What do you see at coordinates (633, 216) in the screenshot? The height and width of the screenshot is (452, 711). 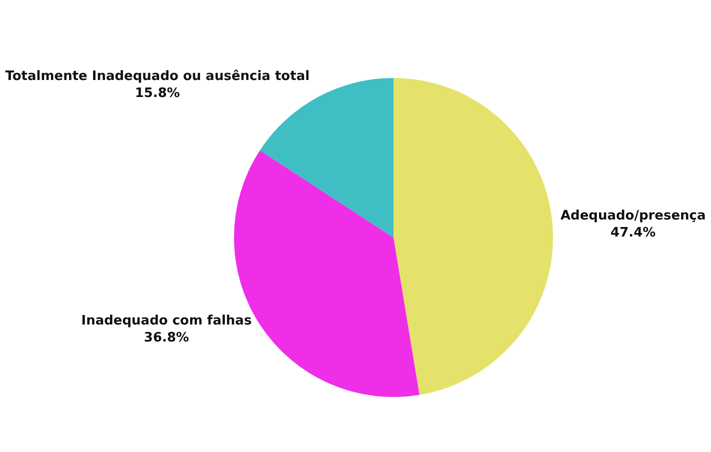 I see `slice-label: Adequado/presença` at bounding box center [633, 216].